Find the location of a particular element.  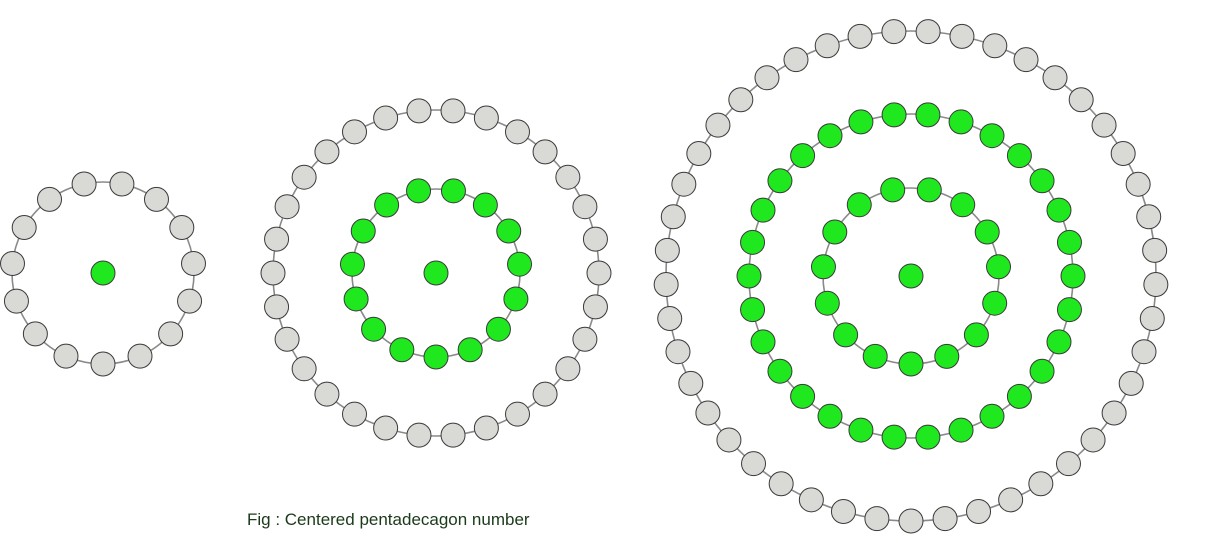

figure-1-center-dot is located at coordinates (103, 273).